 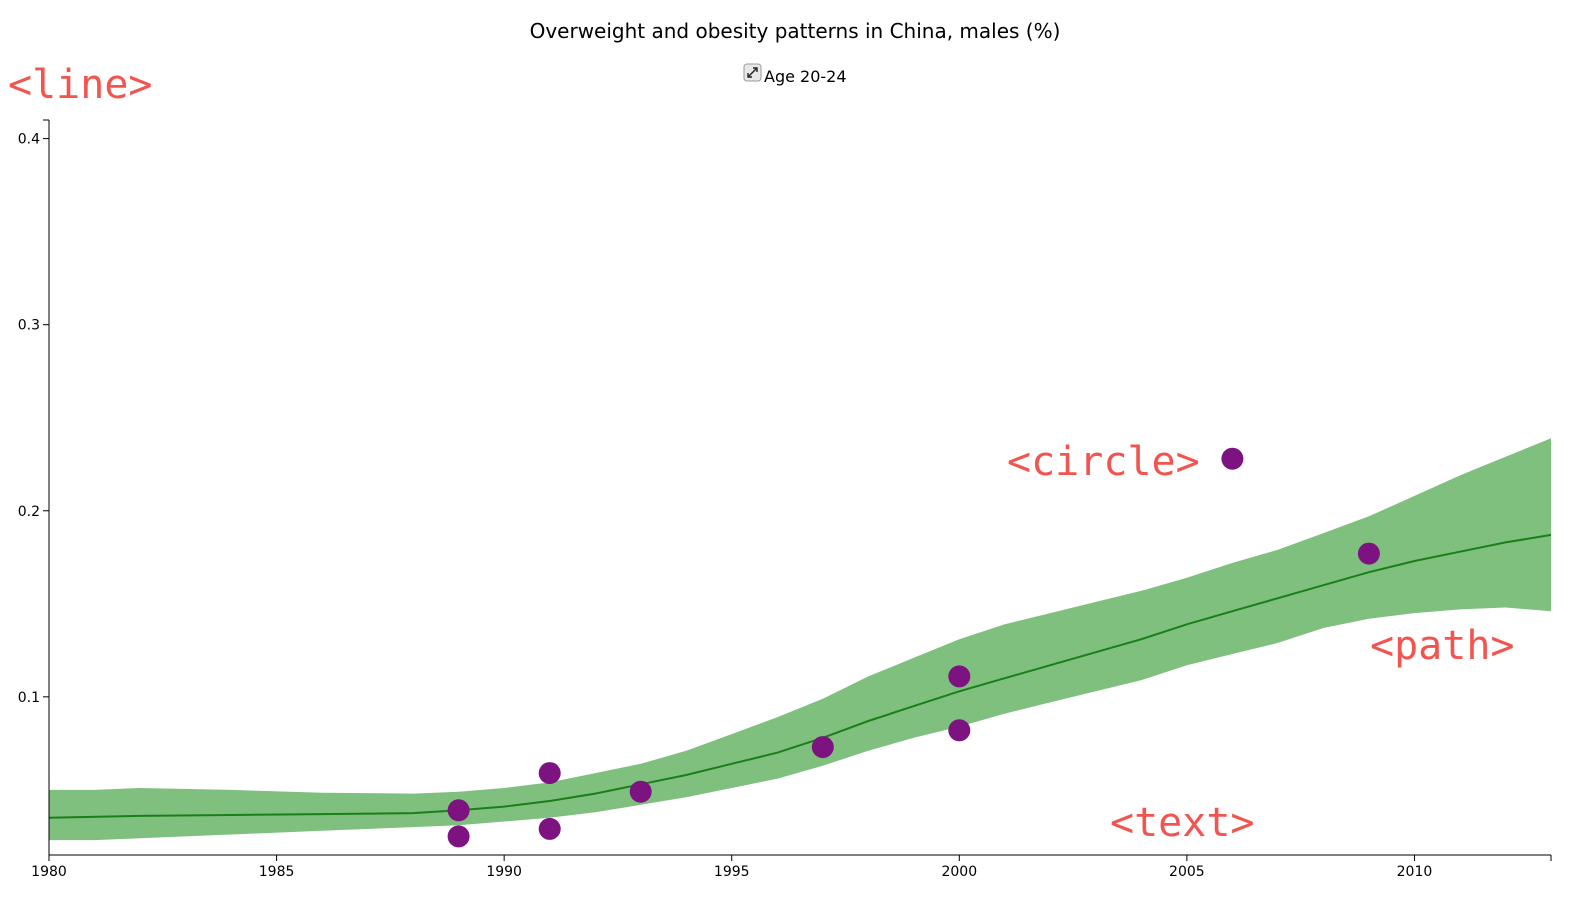 I want to click on annotation-circle-tag: <circle>, so click(x=1103, y=462).